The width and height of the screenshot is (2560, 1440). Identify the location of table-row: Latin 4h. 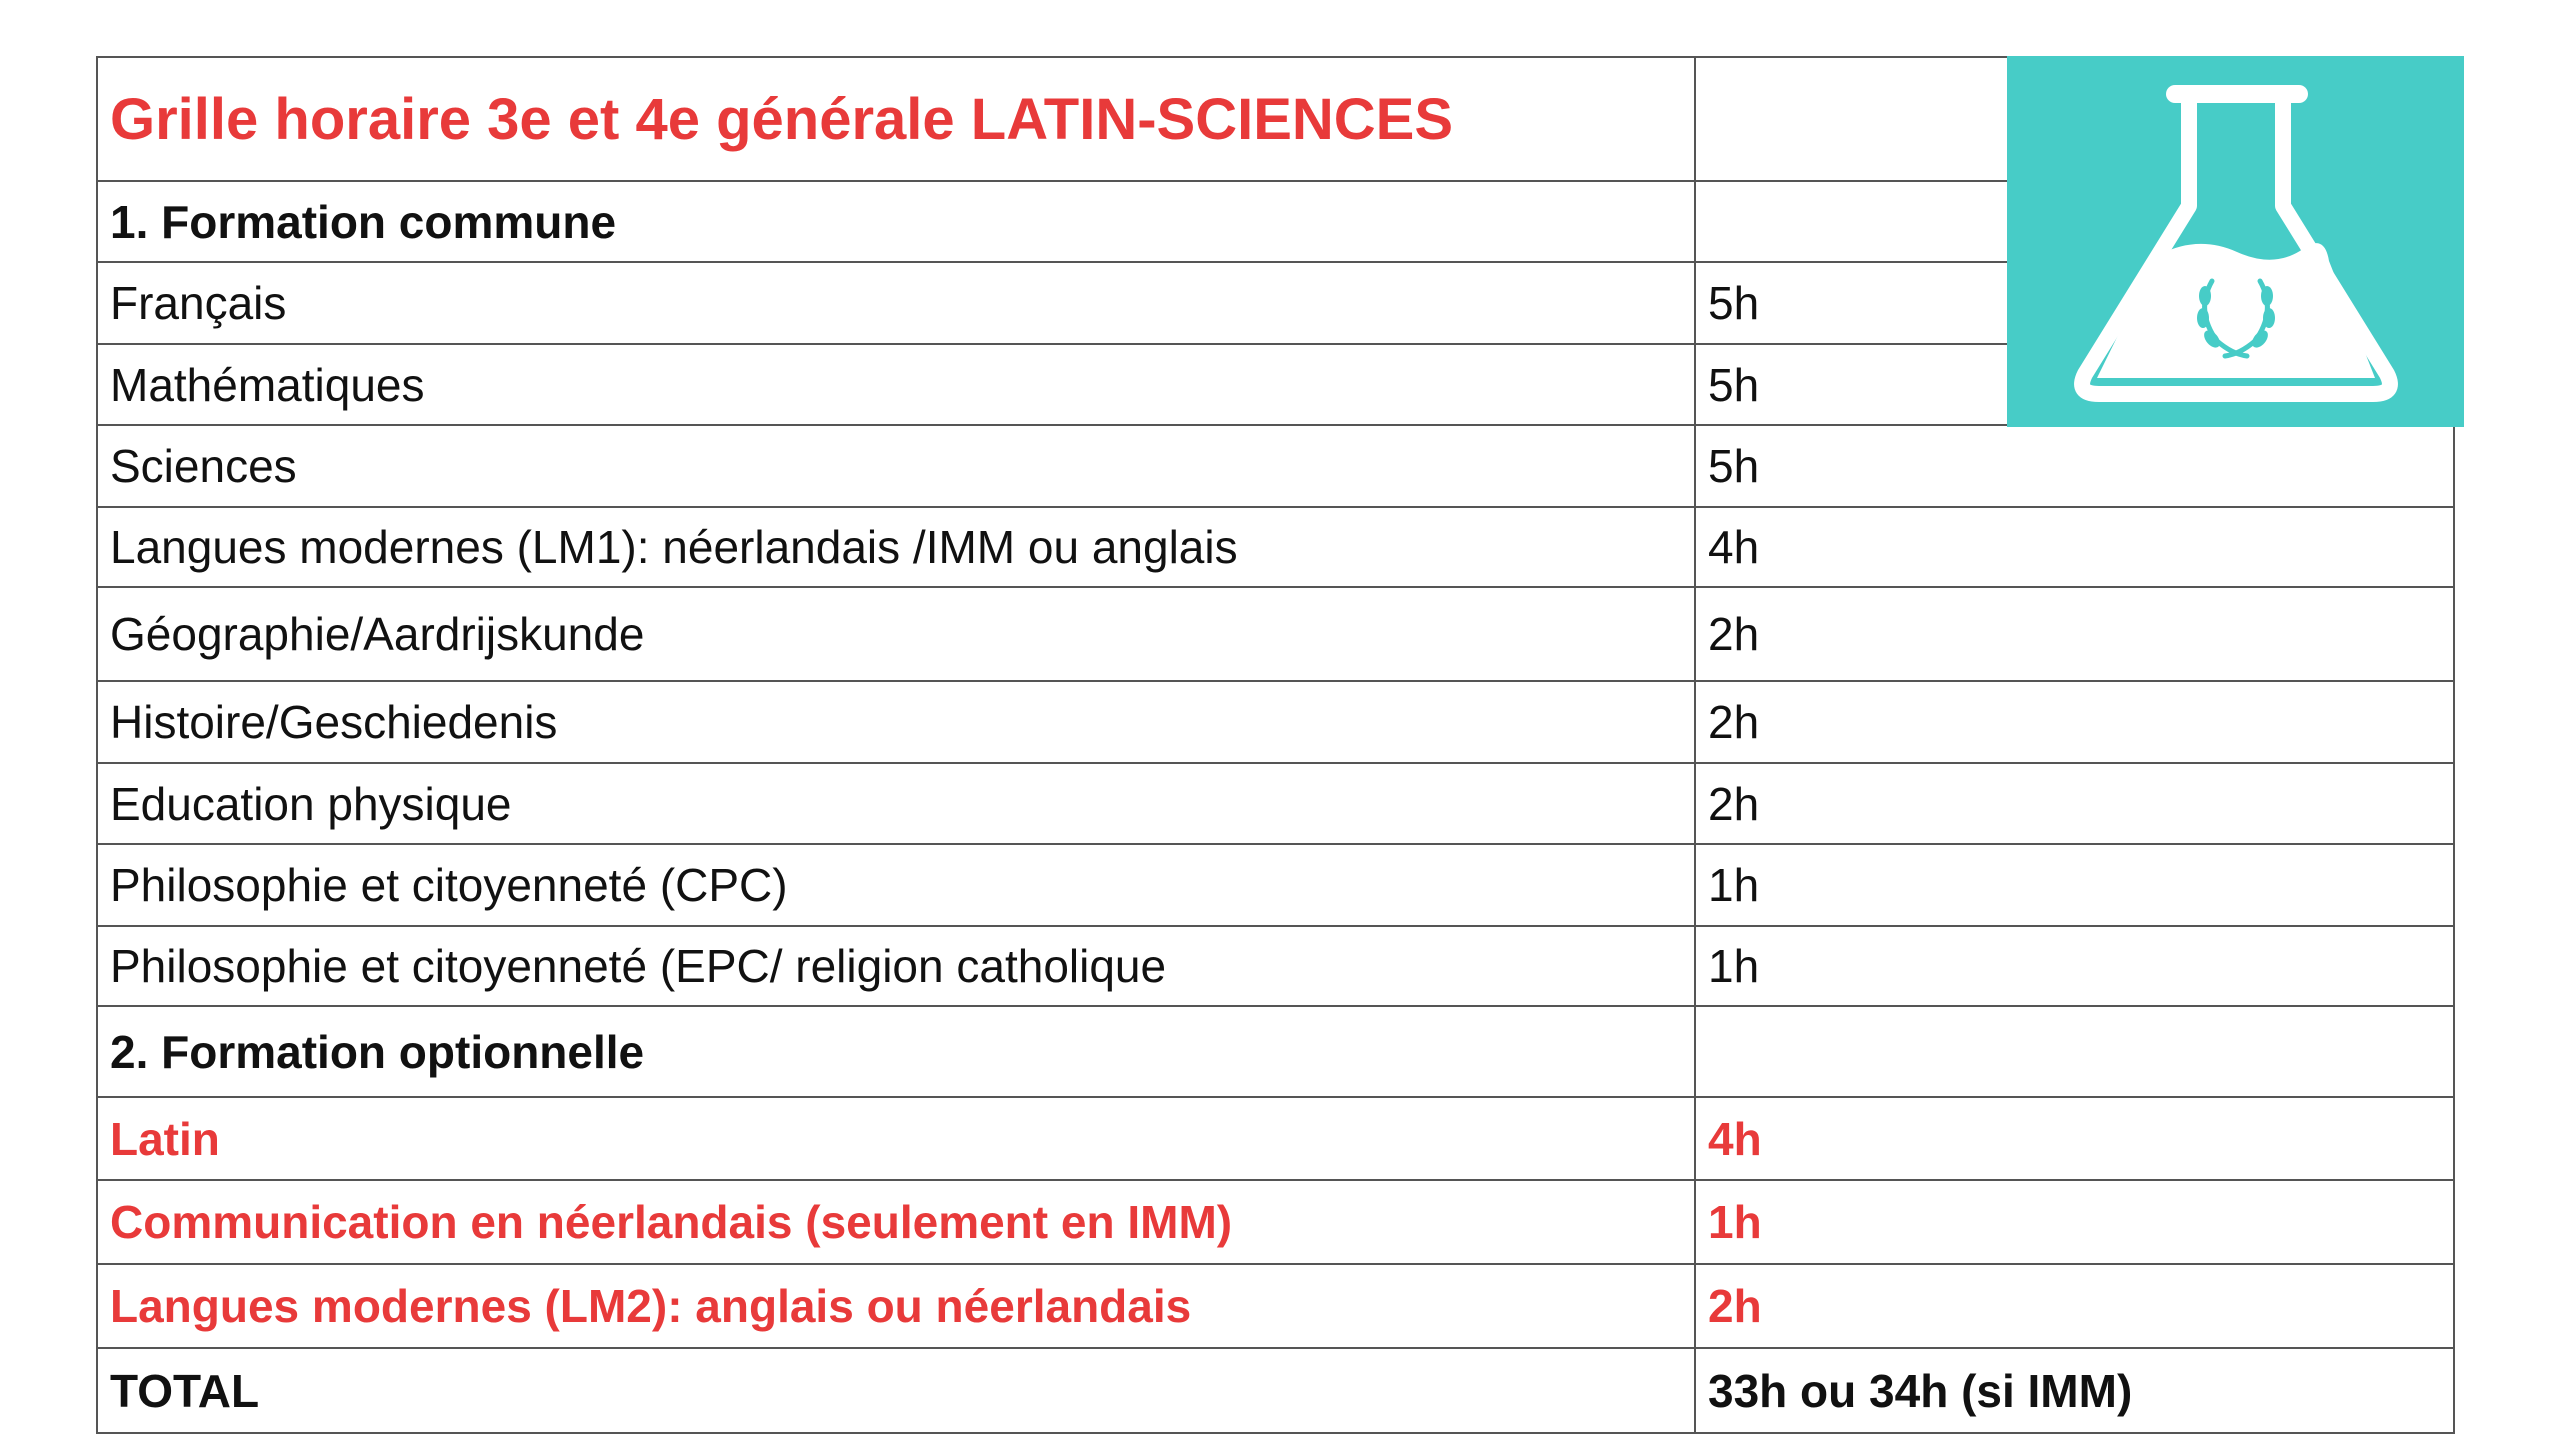
(1275, 1138).